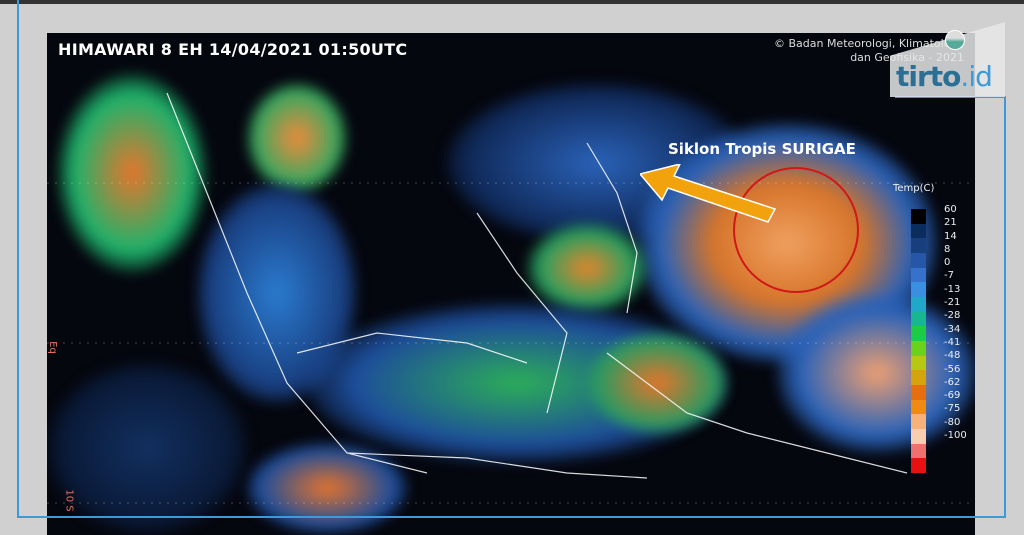  What do you see at coordinates (952, 303) in the screenshot?
I see `colorbar-label: -21` at bounding box center [952, 303].